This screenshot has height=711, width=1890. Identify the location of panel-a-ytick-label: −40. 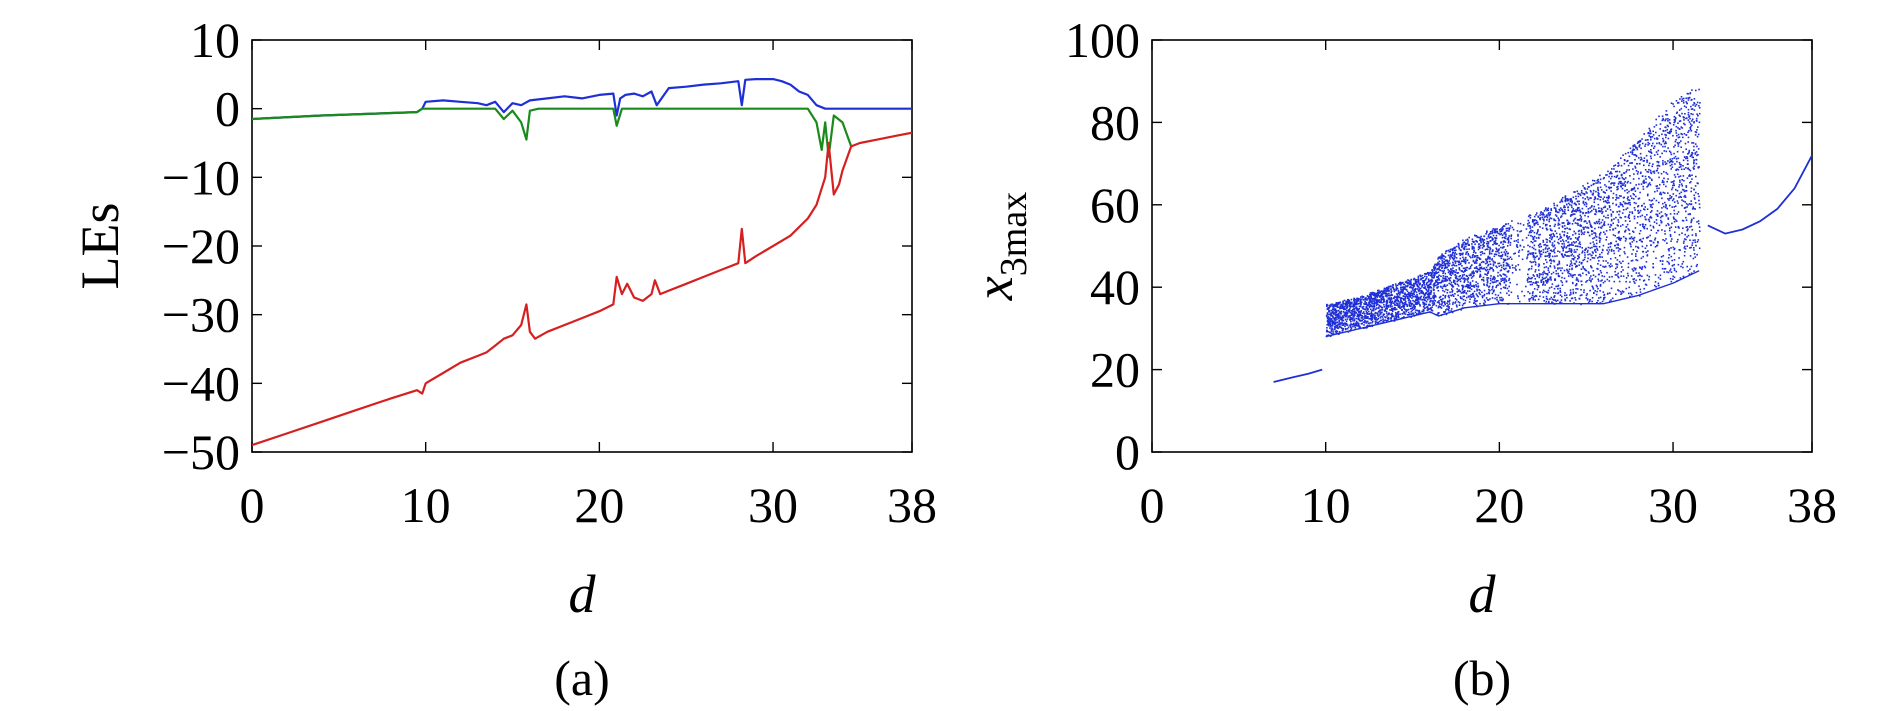
(201, 383).